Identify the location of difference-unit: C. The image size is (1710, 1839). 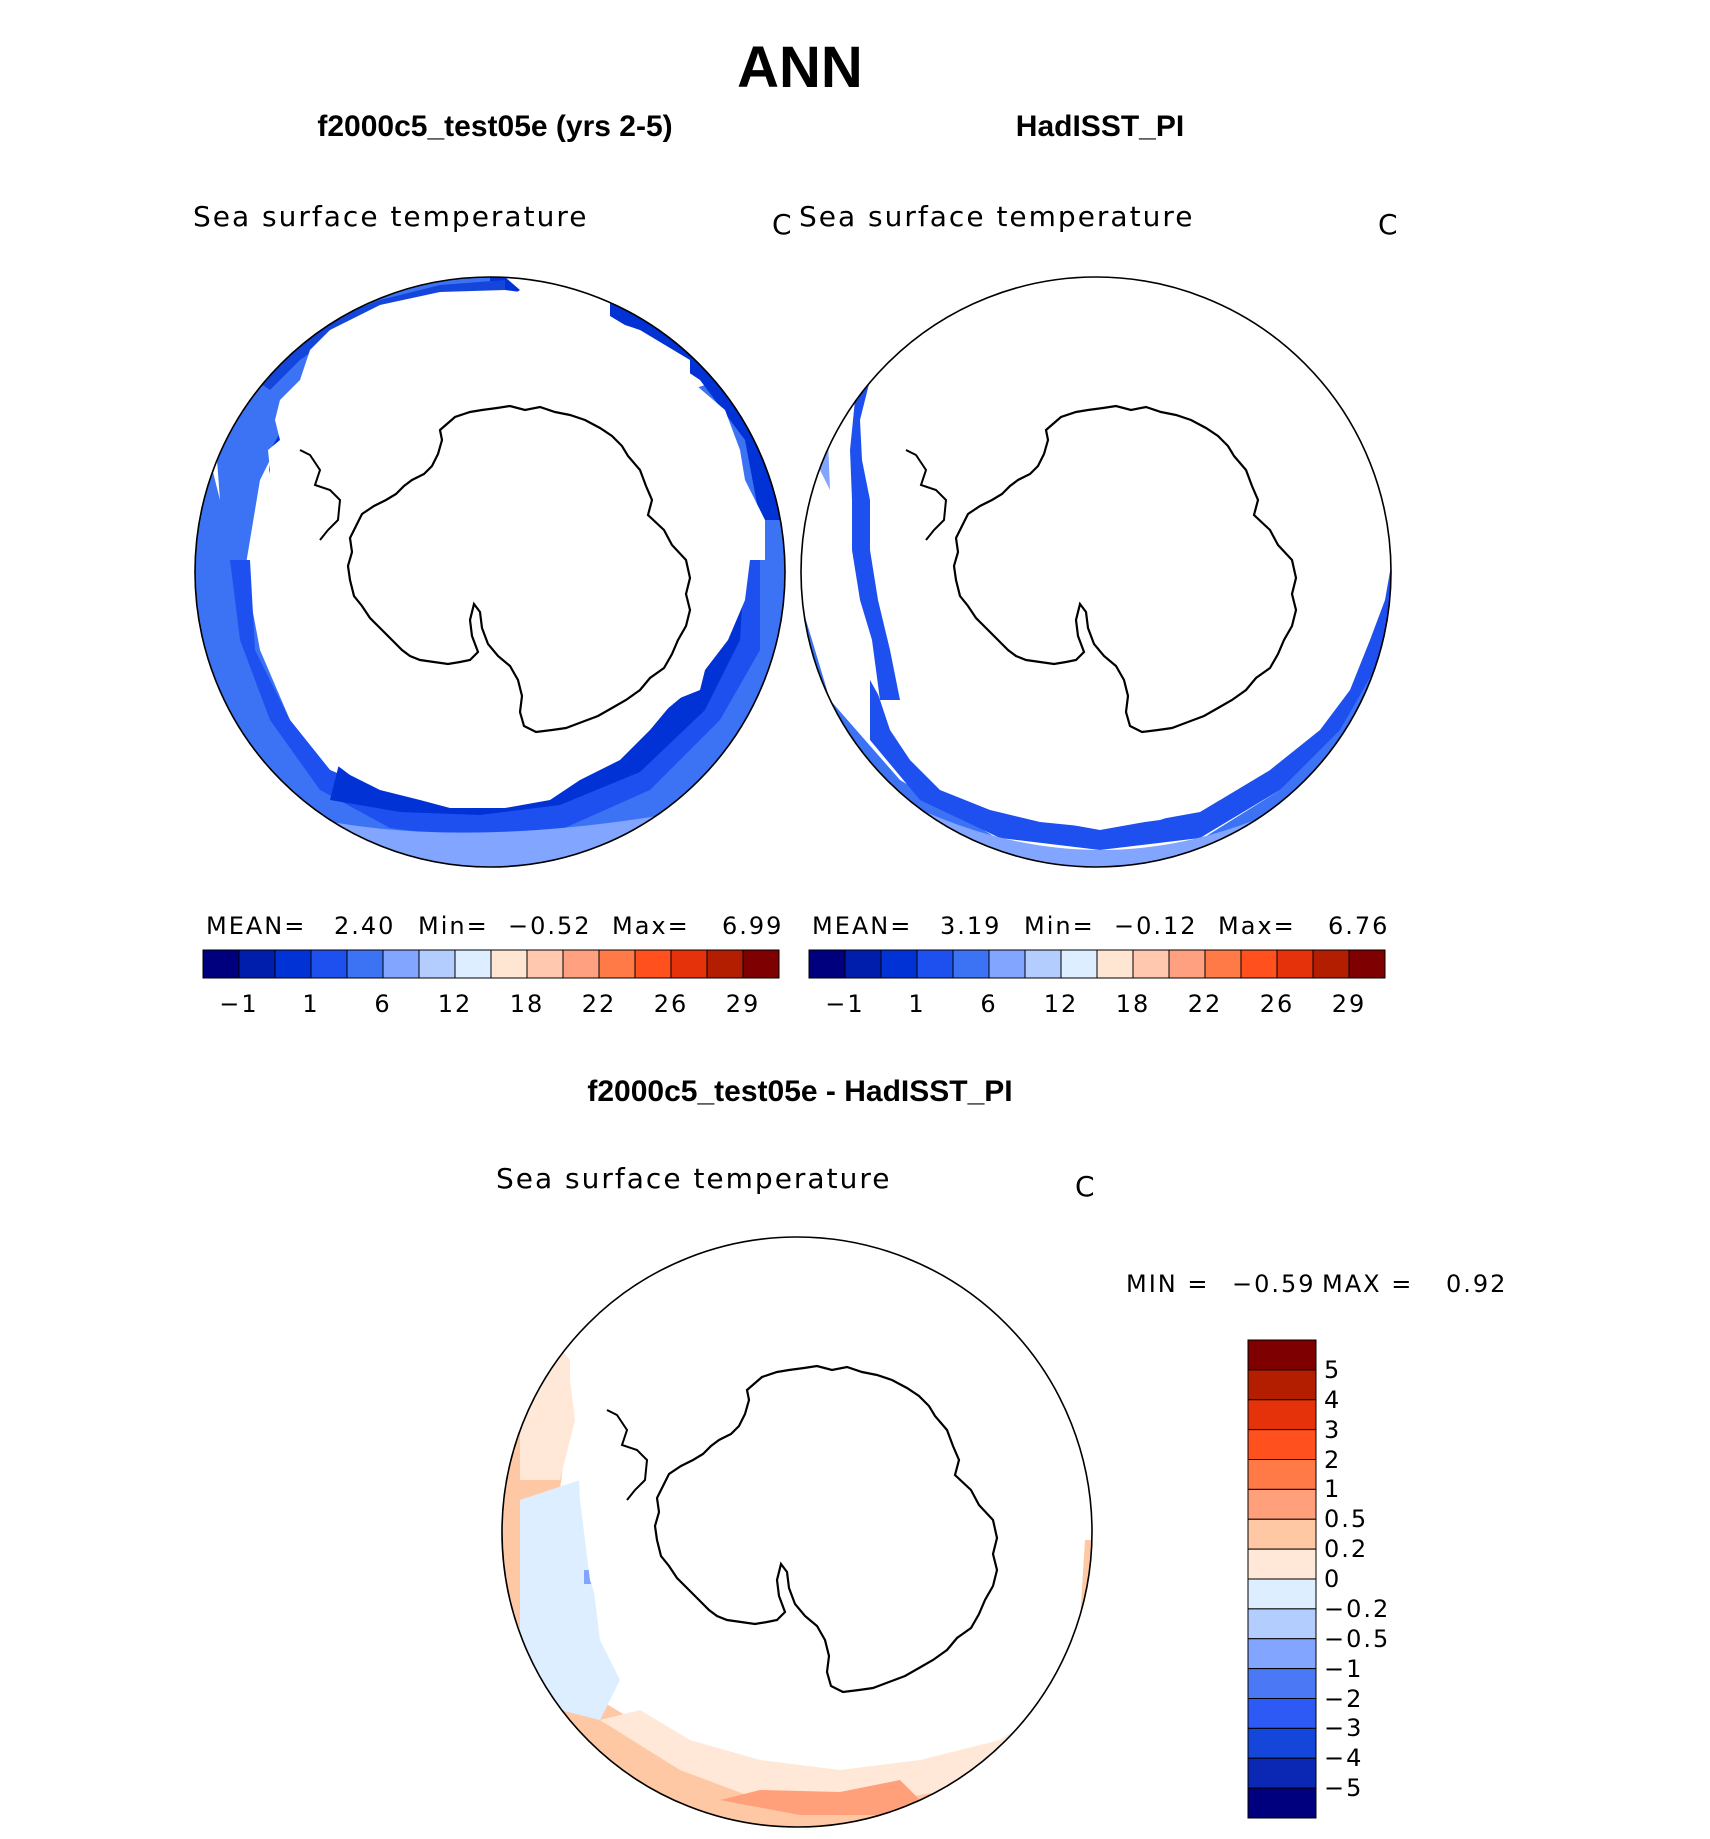
(1086, 1186).